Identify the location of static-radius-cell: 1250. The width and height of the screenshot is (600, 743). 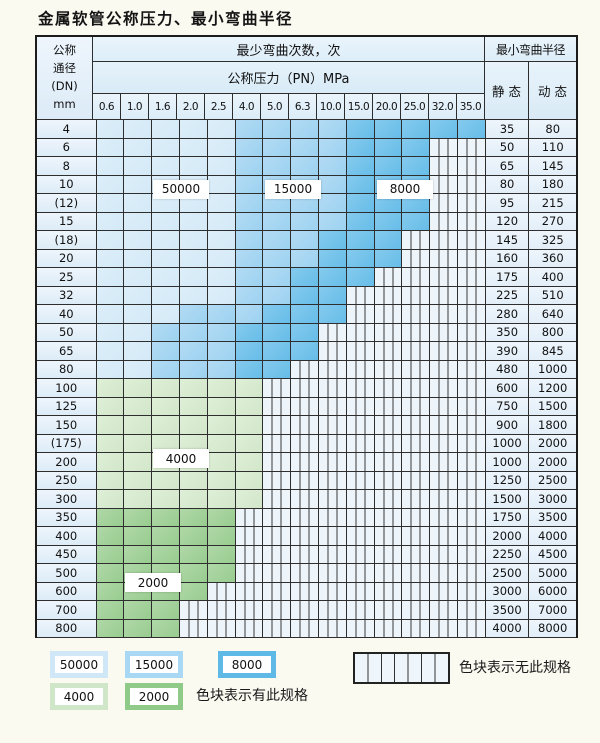
(507, 480).